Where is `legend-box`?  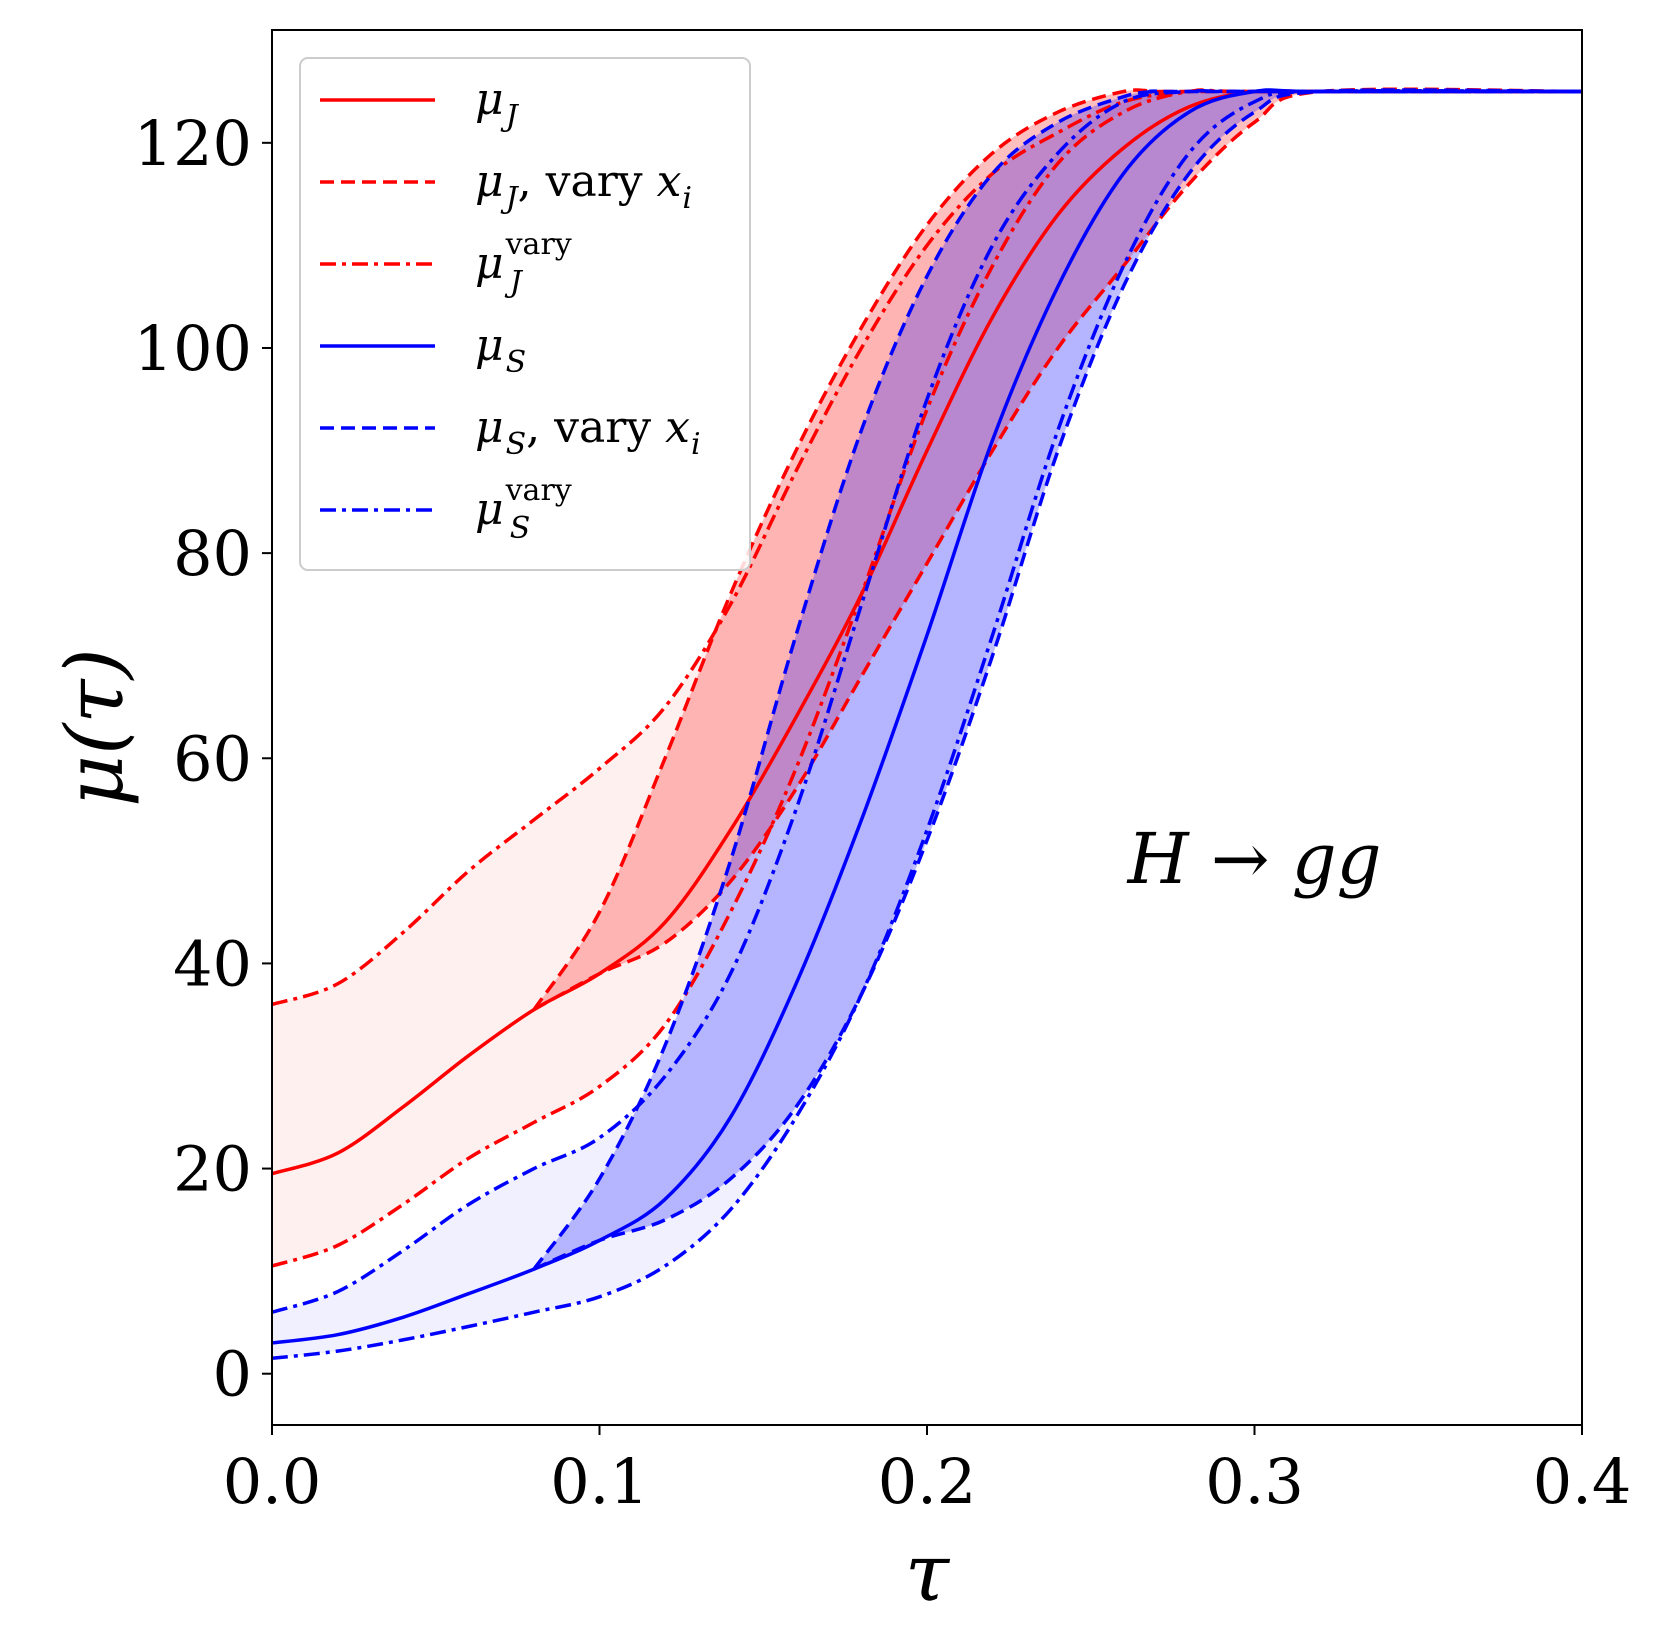
legend-box is located at coordinates (525, 314).